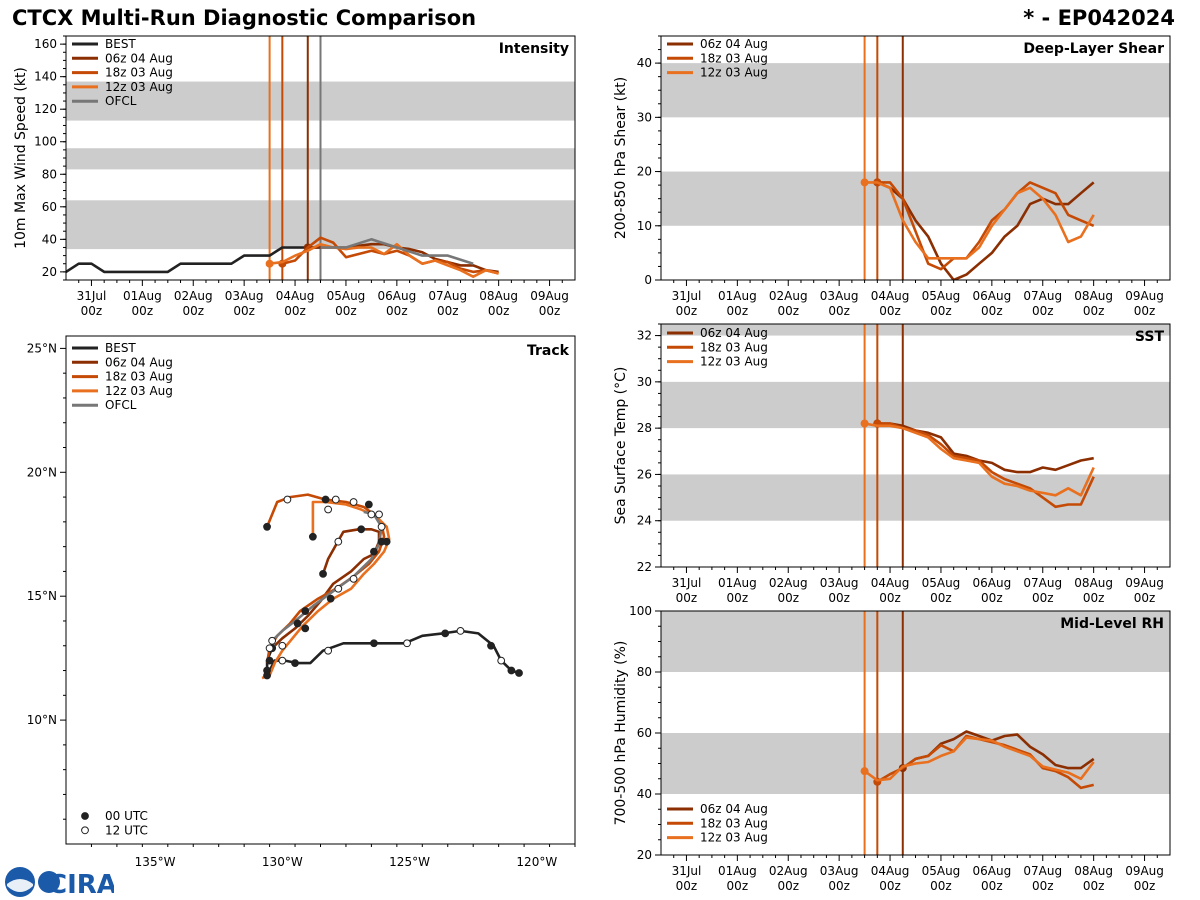  I want to click on track-lines, so click(390, 586).